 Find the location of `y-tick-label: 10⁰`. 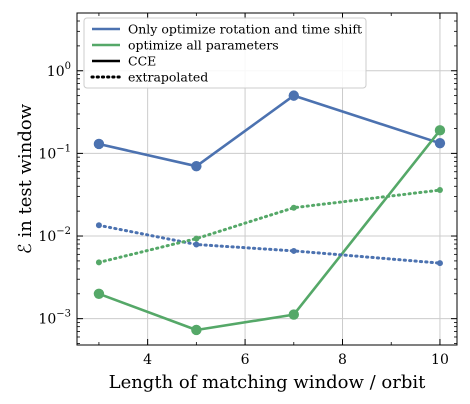

y-tick-label: 10⁰ is located at coordinates (59, 70).